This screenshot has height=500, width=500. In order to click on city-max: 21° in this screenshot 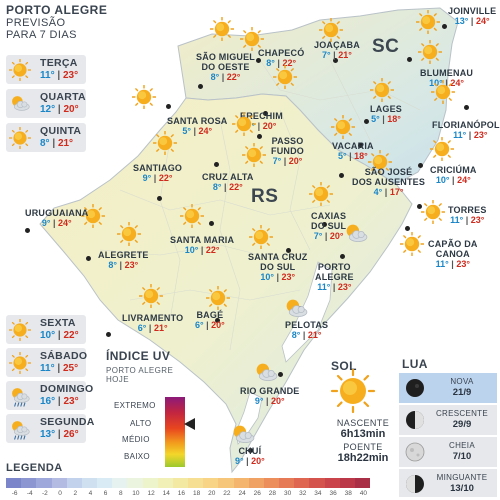, I will do `click(345, 55)`.